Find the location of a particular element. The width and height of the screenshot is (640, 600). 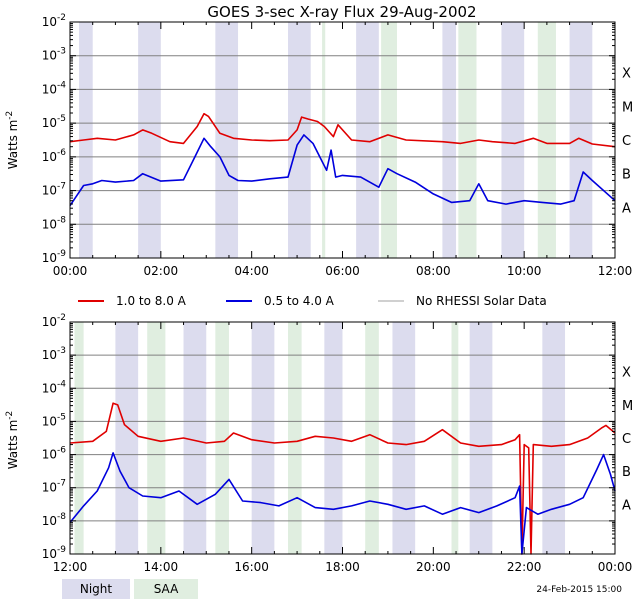

x-tick-label: 22:00 is located at coordinates (524, 567).